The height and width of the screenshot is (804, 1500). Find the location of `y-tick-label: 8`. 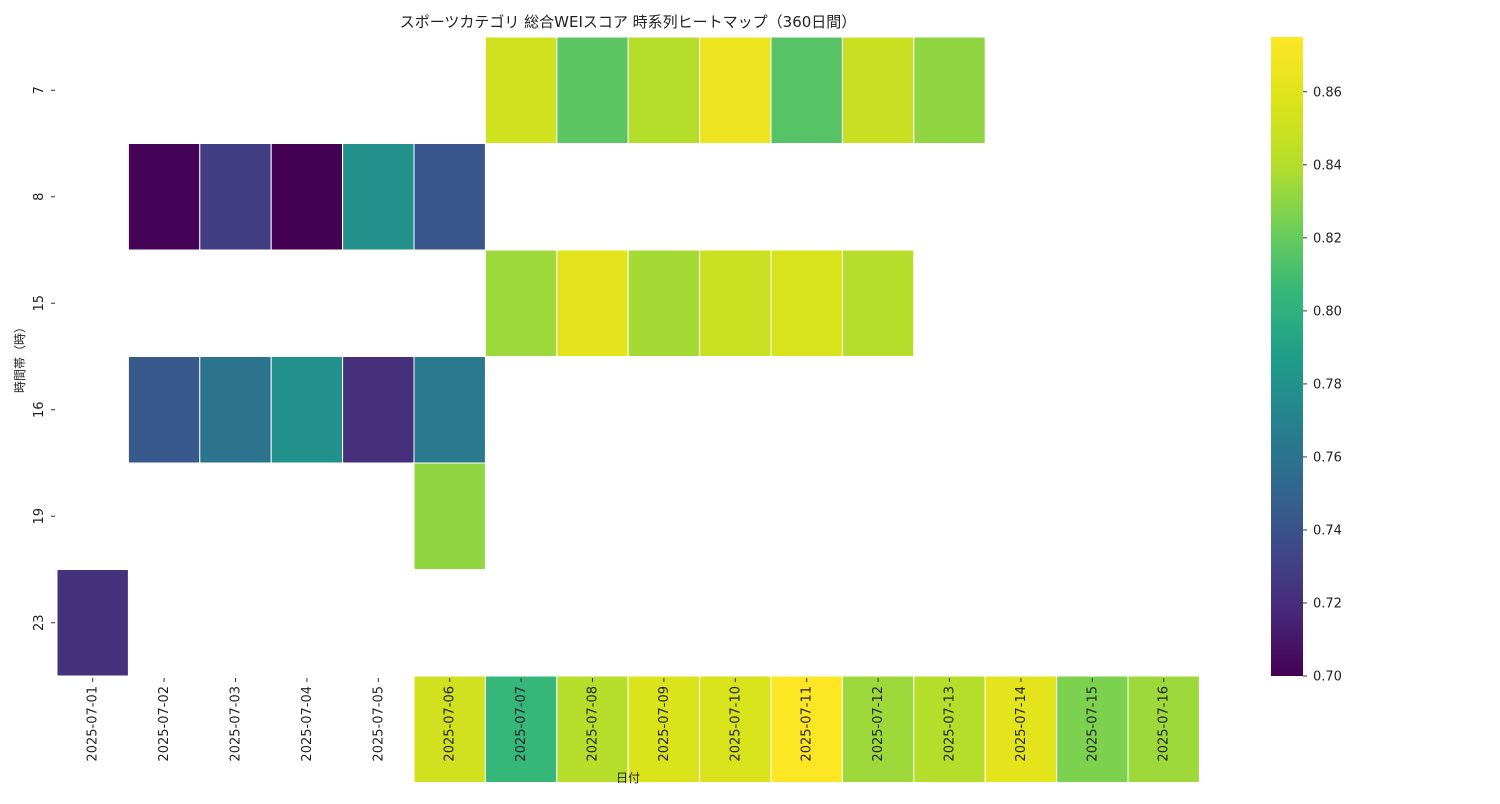

y-tick-label: 8 is located at coordinates (39, 197).